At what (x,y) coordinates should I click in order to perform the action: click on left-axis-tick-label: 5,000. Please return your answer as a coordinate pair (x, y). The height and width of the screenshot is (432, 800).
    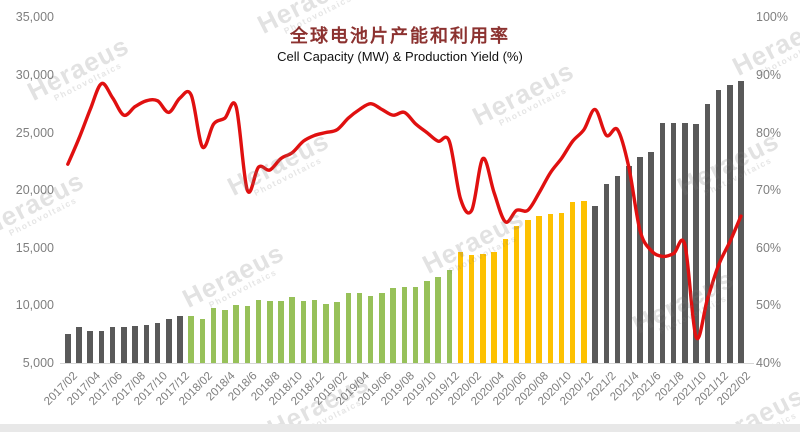
    Looking at the image, I should click on (38, 363).